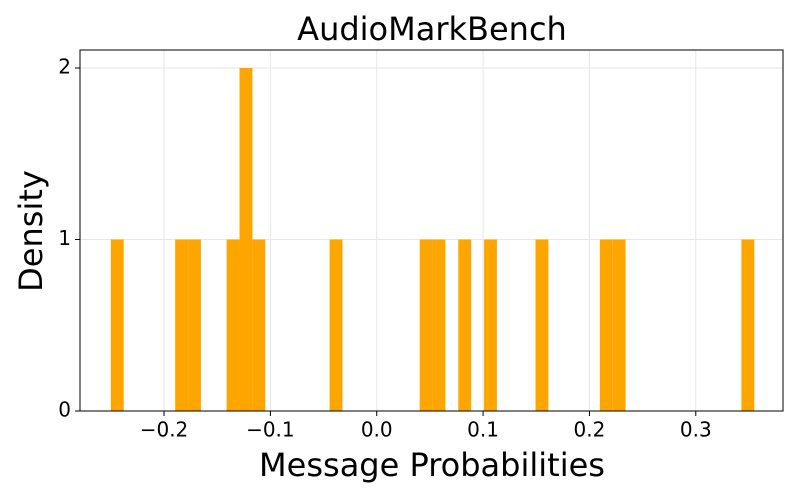 The image size is (800, 500). Describe the element at coordinates (377, 430) in the screenshot. I see `x-tick-label: 0.0` at that location.